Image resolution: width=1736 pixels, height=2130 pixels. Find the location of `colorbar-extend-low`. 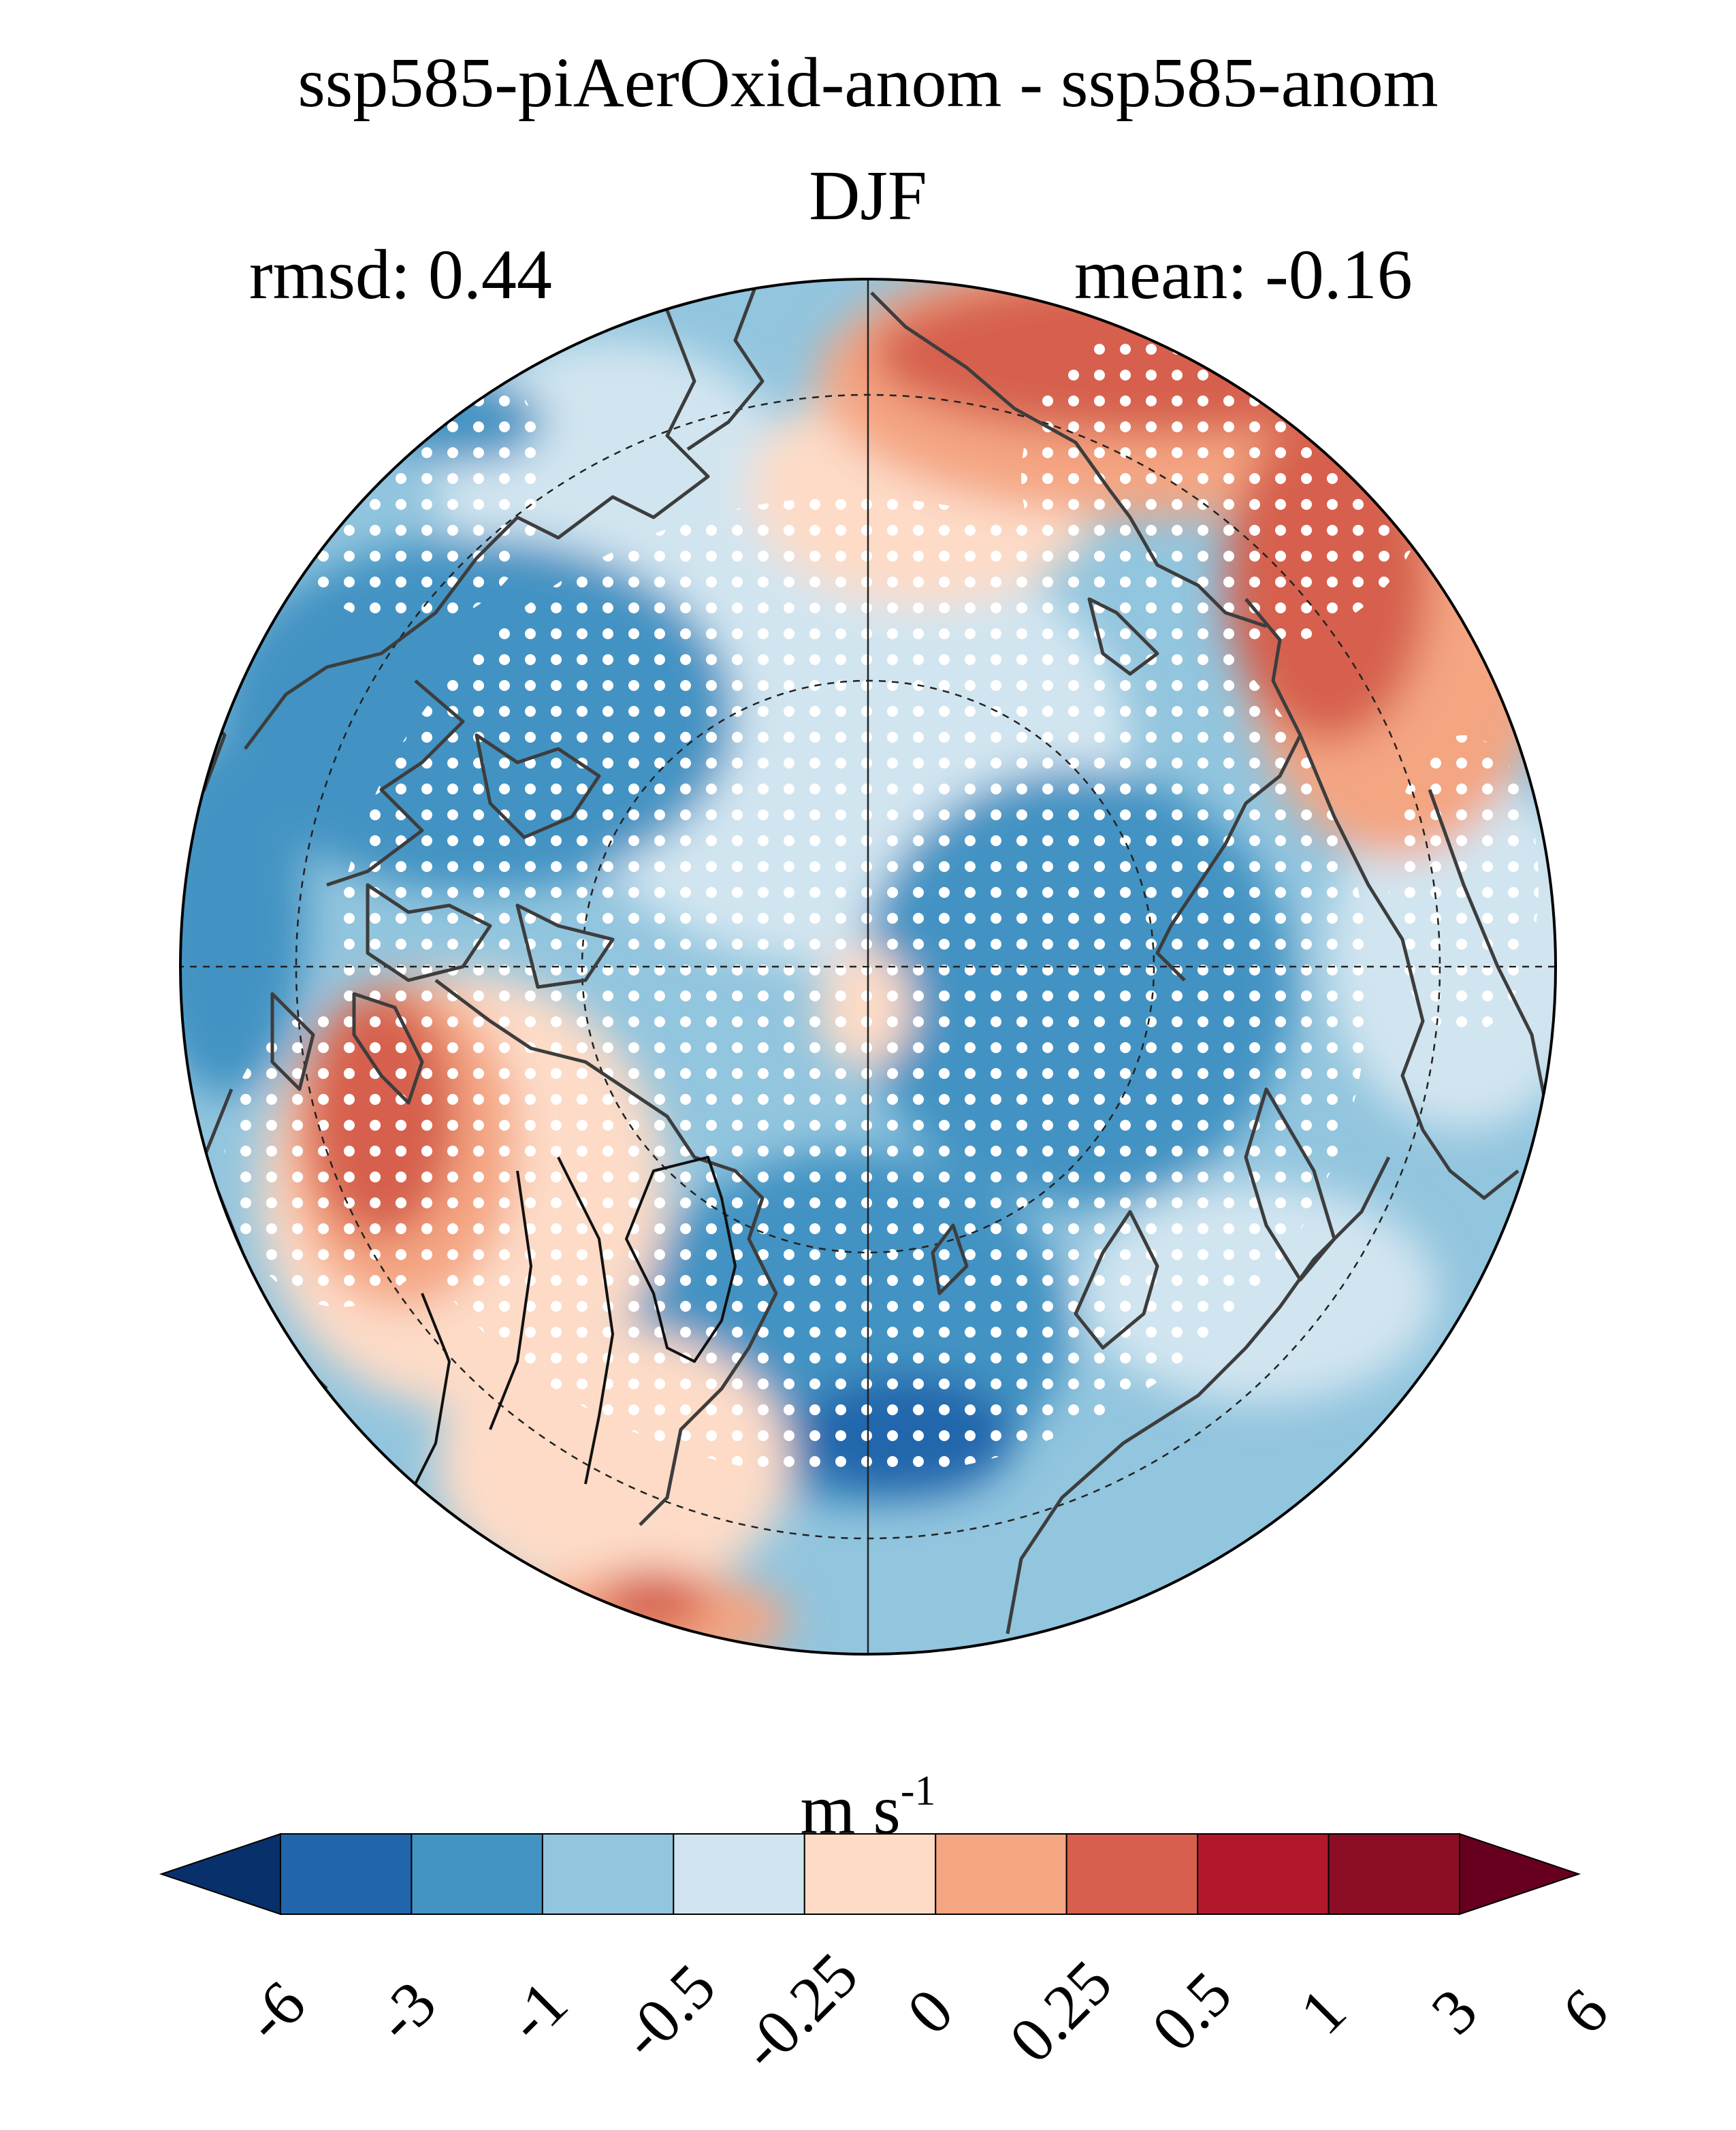

colorbar-extend-low is located at coordinates (220, 1874).